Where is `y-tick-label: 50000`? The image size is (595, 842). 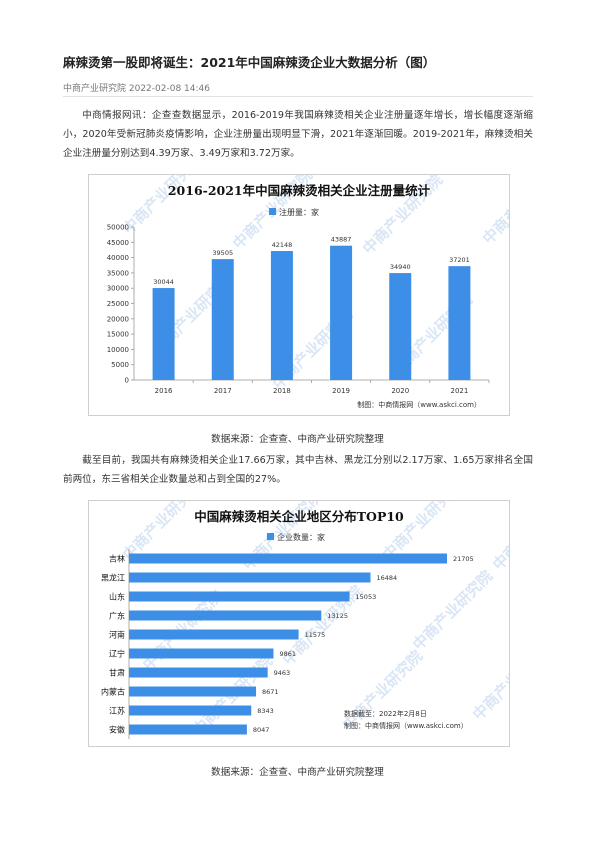
y-tick-label: 50000 is located at coordinates (118, 228).